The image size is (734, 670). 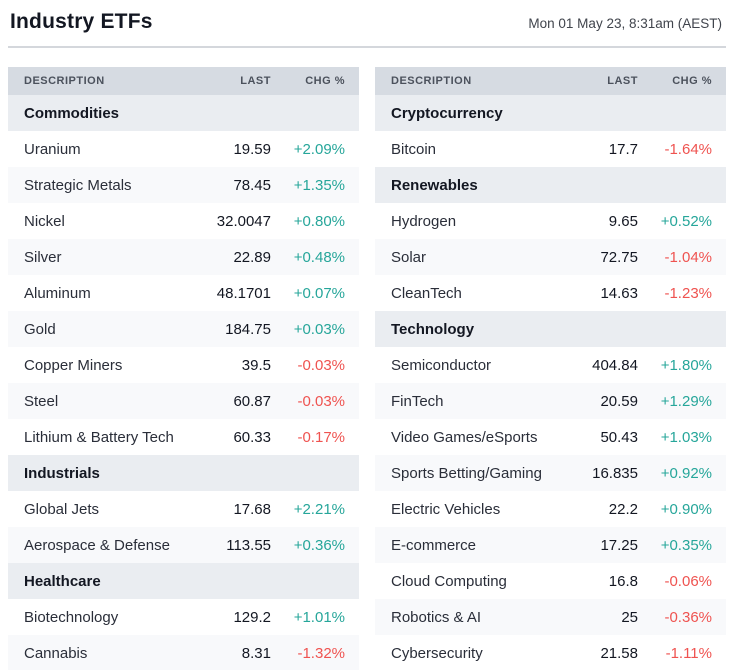 What do you see at coordinates (252, 149) in the screenshot?
I see `etf-last-value: 19.59` at bounding box center [252, 149].